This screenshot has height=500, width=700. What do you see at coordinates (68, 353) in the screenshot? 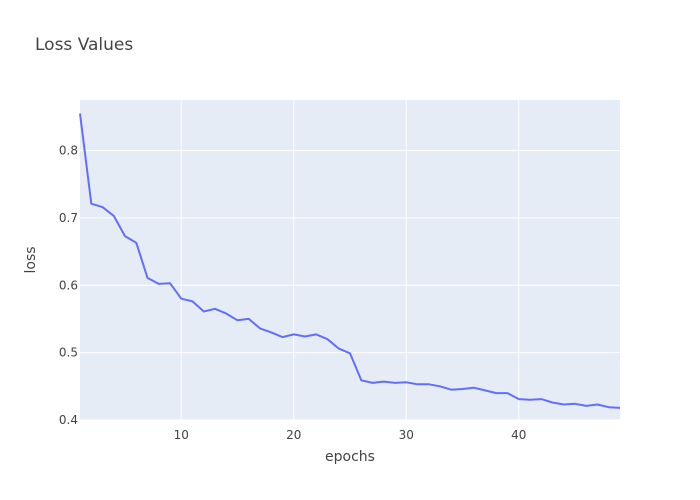
I see `y-tick-label-1: 0.5` at bounding box center [68, 353].